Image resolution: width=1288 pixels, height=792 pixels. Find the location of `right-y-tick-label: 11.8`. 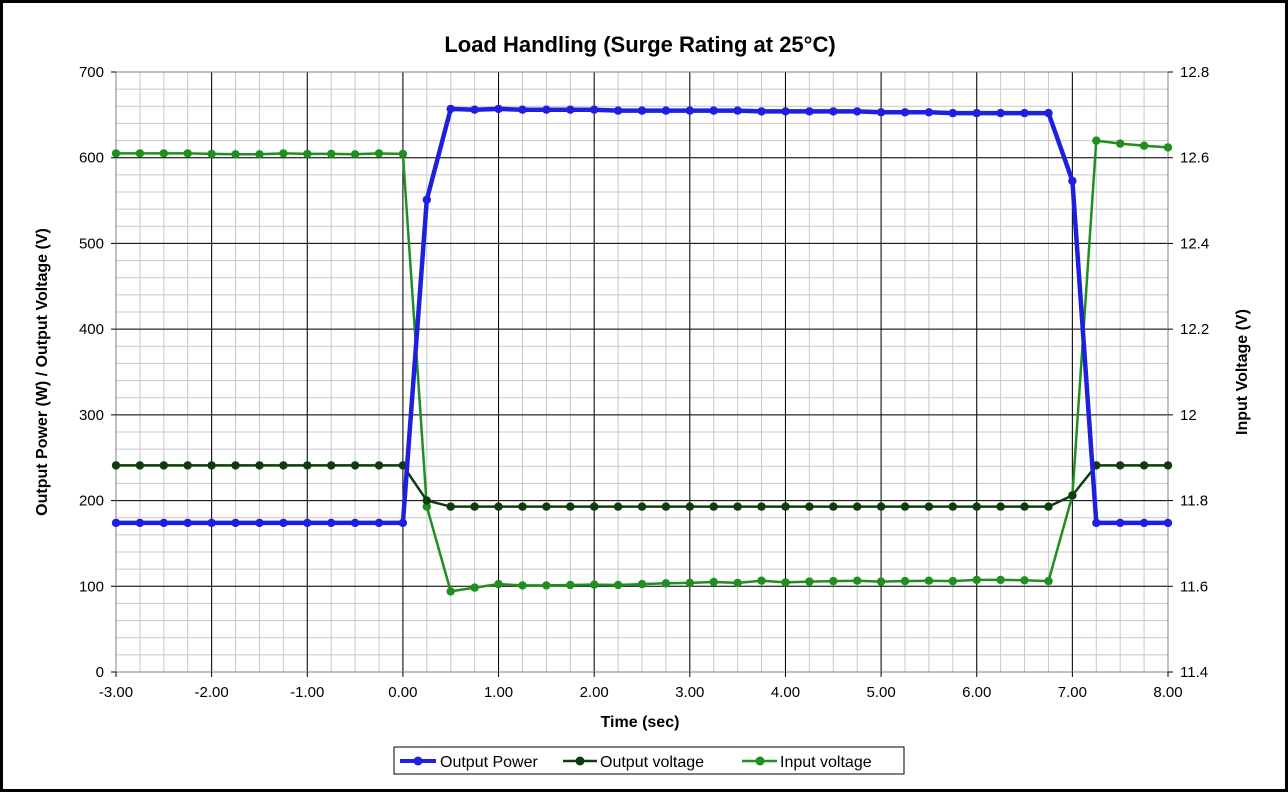

right-y-tick-label: 11.8 is located at coordinates (1194, 501).